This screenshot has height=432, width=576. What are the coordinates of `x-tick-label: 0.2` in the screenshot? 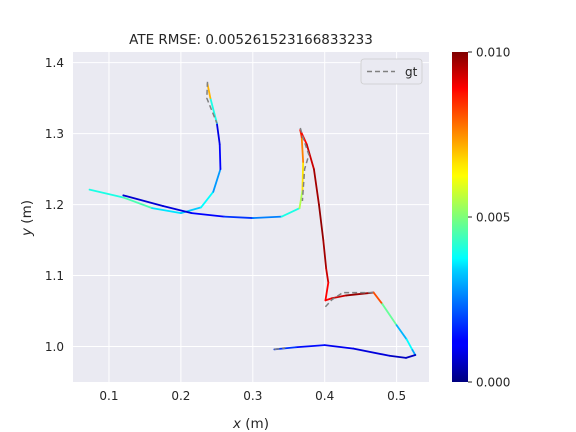 It's located at (180, 396).